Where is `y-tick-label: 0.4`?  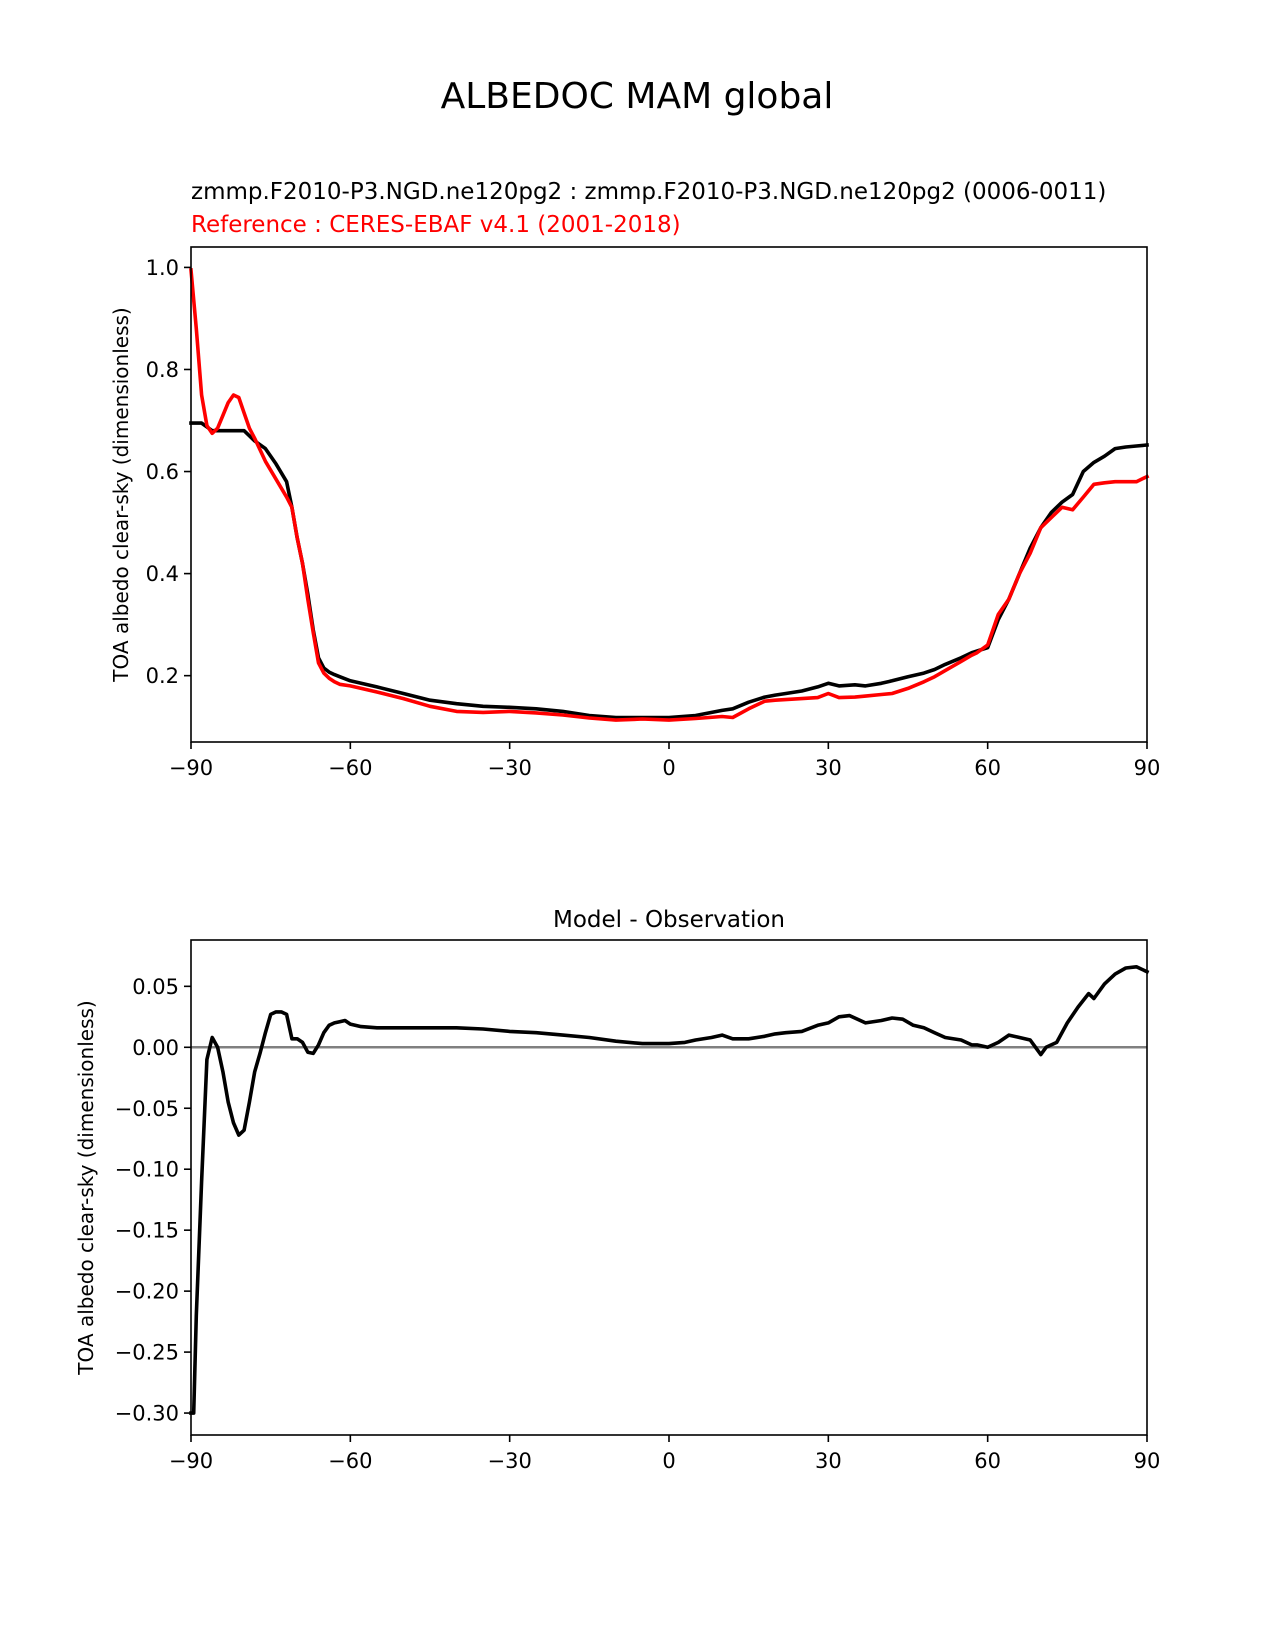 y-tick-label: 0.4 is located at coordinates (162, 574).